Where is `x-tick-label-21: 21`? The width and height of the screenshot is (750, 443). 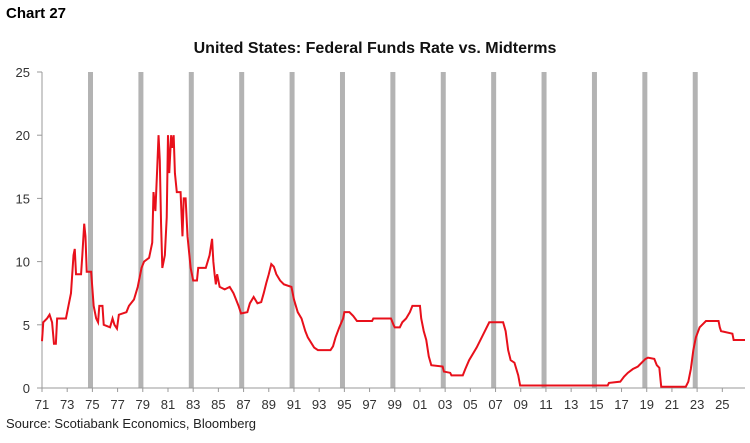 x-tick-label-21: 21 is located at coordinates (672, 404).